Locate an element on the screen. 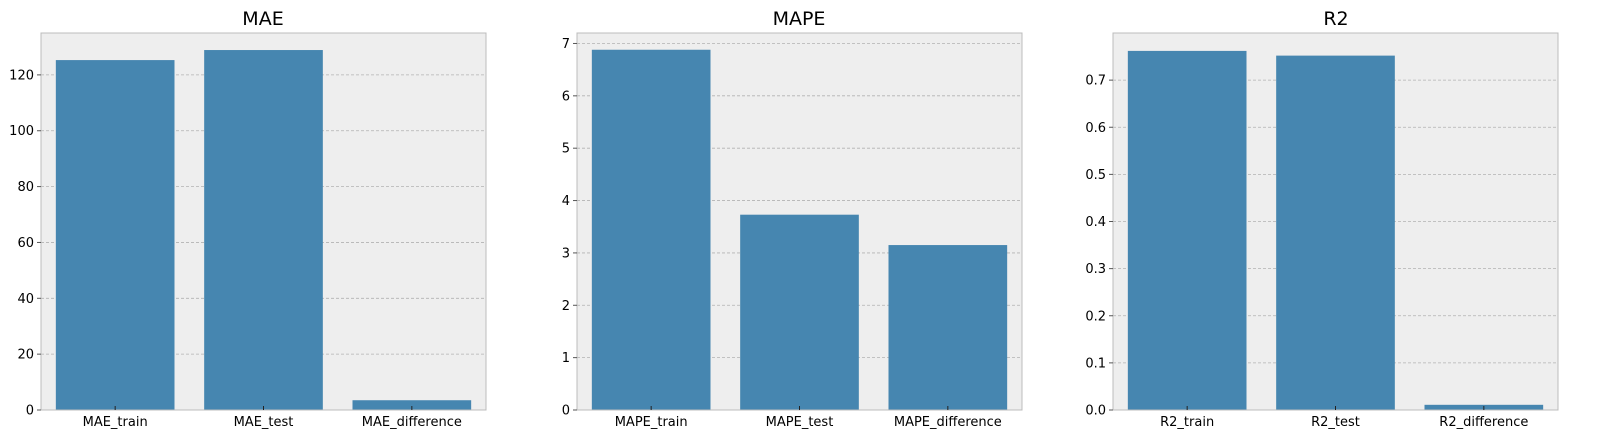 This screenshot has height=447, width=1601. bar-mape-difference is located at coordinates (948, 327).